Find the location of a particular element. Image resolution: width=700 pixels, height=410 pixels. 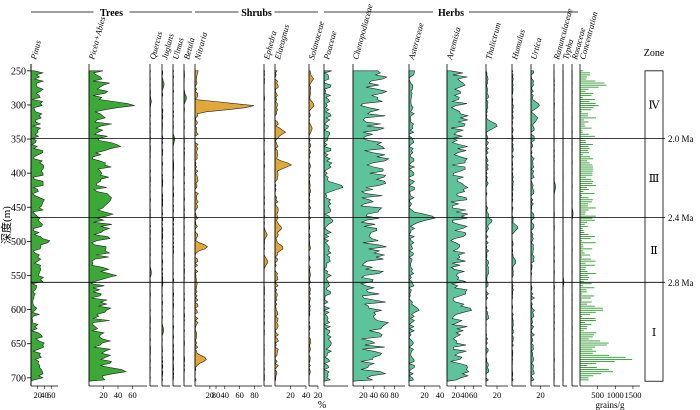

zone-title: Zone is located at coordinates (654, 53).